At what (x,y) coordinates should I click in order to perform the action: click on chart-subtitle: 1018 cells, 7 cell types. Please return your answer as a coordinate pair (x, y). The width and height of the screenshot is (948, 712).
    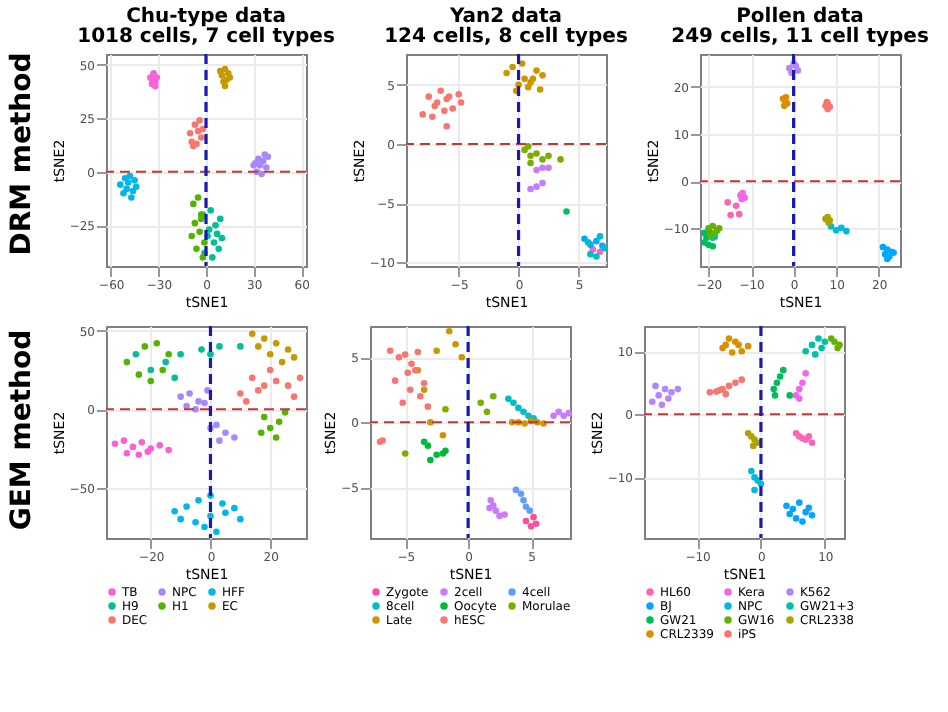
    Looking at the image, I should click on (206, 37).